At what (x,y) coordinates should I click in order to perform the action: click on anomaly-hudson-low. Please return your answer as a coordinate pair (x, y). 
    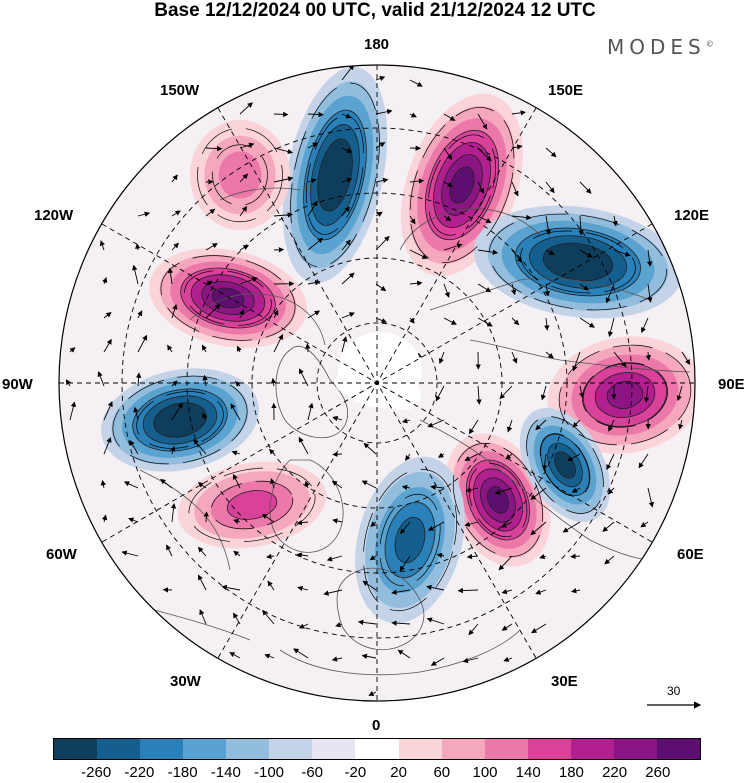
    Looking at the image, I should click on (180, 420).